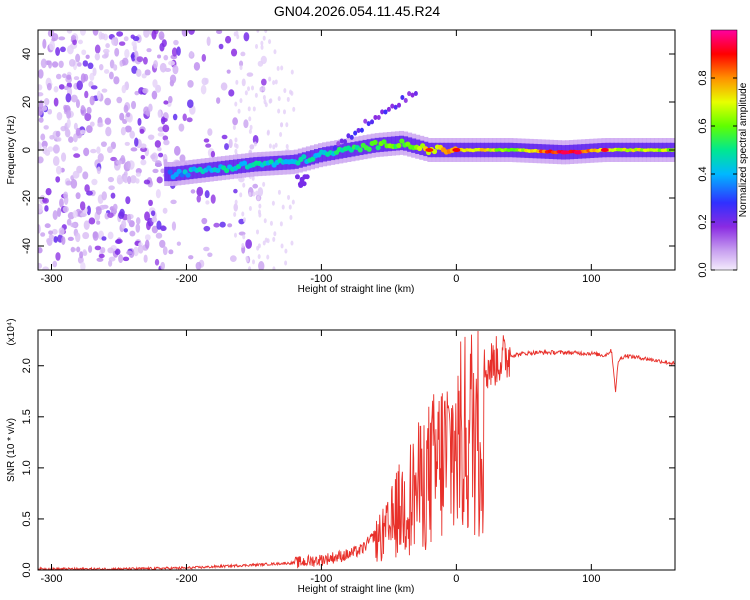 The height and width of the screenshot is (600, 750). What do you see at coordinates (297, 177) in the screenshot?
I see `isolated-blob` at bounding box center [297, 177].